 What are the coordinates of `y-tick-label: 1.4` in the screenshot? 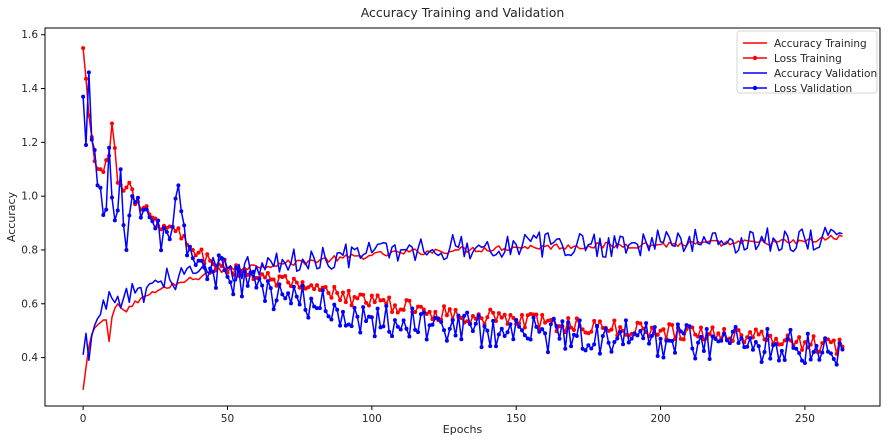 It's located at (29, 89).